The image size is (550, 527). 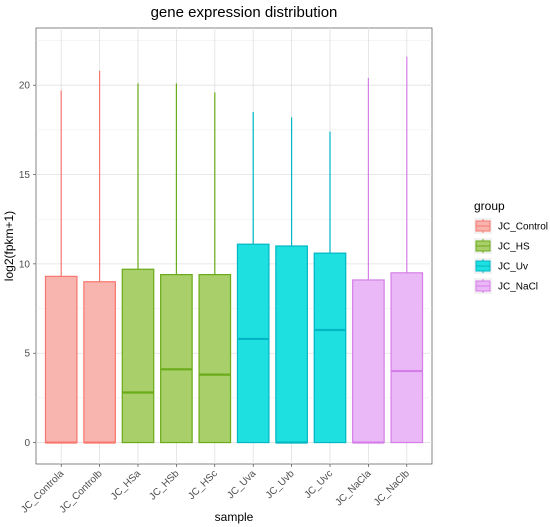 I want to click on legend-item: JC_Control, so click(x=511, y=226).